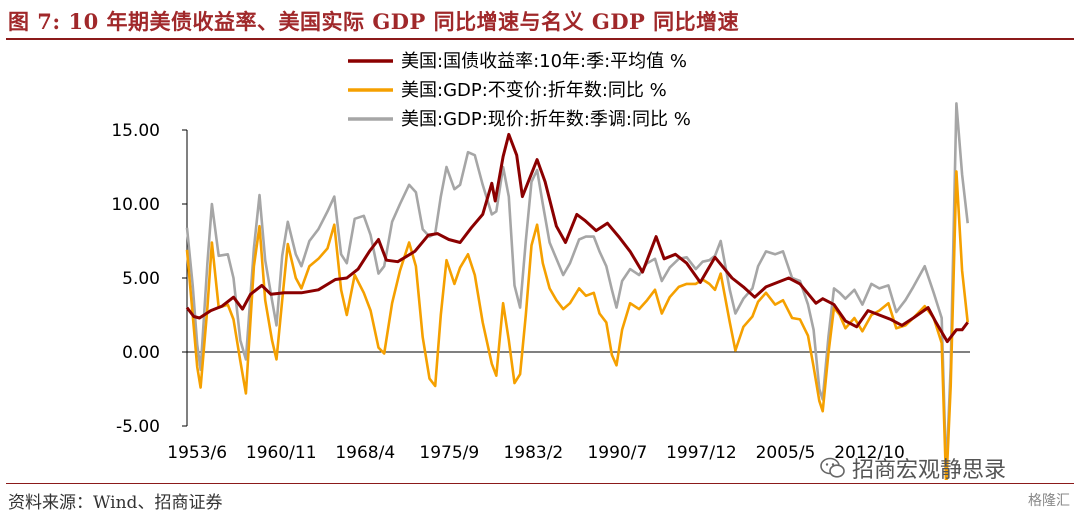 This screenshot has height=518, width=1080. Describe the element at coordinates (701, 453) in the screenshot. I see `x-tick-label: 1997/12` at that location.